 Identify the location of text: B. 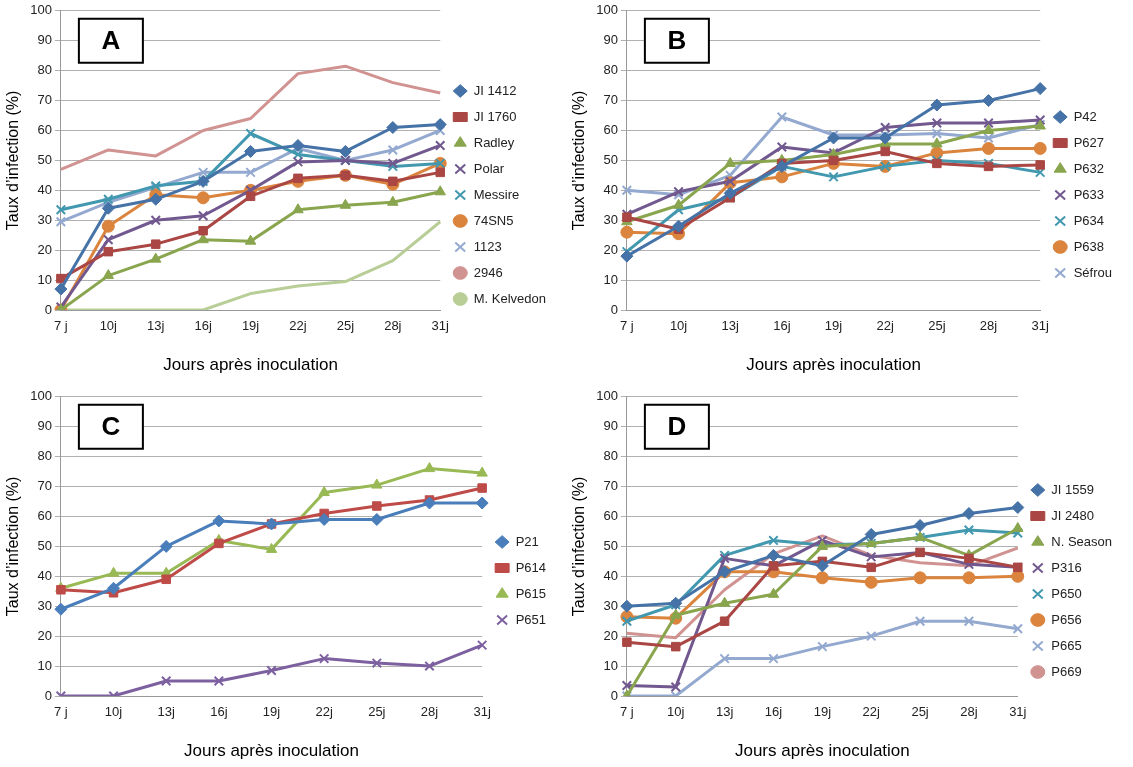
(677, 39).